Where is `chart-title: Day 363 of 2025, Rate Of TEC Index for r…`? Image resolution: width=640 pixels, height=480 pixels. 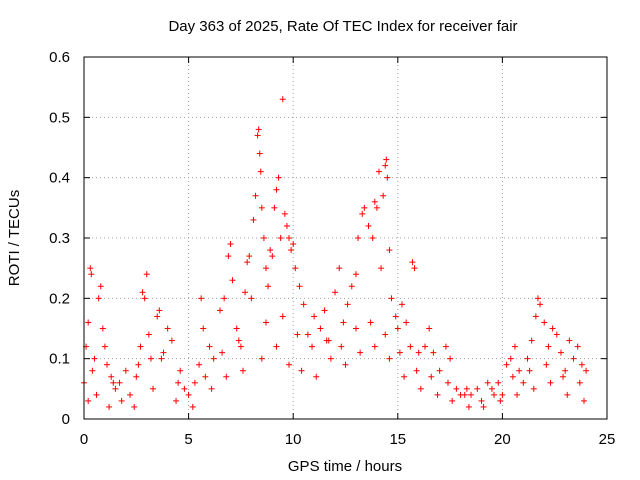
chart-title: Day 363 of 2025, Rate Of TEC Index for r… is located at coordinates (342, 26).